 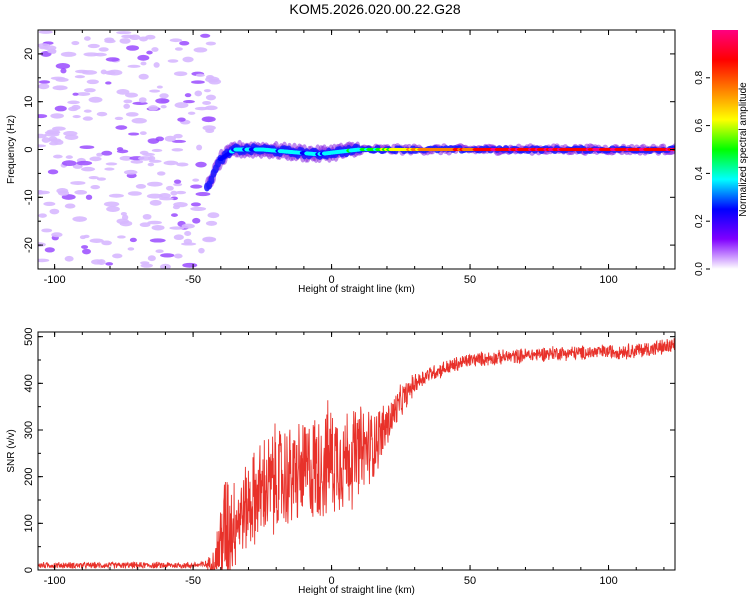 What do you see at coordinates (29, 383) in the screenshot?
I see `y-tick-label: 400` at bounding box center [29, 383].